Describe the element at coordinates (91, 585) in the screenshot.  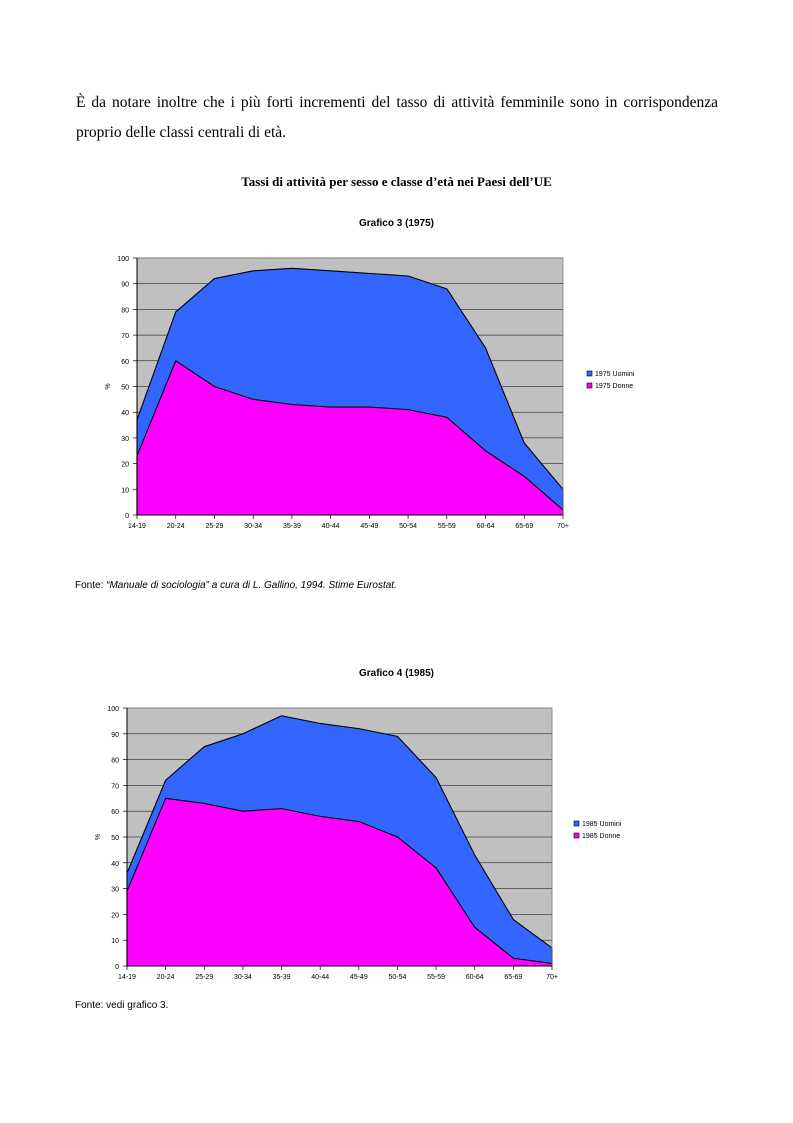
I see `source-note-1-prefix: Fonte:` at that location.